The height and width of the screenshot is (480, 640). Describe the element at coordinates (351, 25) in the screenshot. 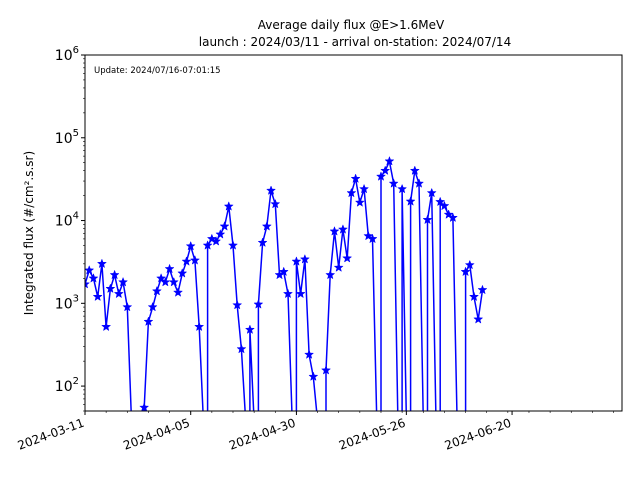

I see `chart-title: Average daily flux @E>1.6MeV` at that location.